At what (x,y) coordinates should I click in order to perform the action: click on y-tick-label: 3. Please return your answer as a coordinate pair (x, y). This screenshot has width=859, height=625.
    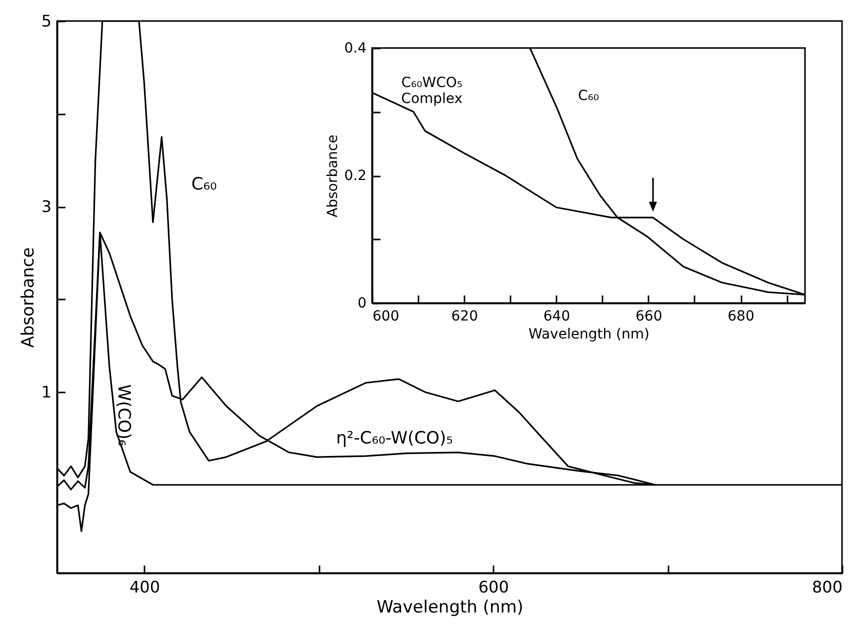
    Looking at the image, I should click on (46, 206).